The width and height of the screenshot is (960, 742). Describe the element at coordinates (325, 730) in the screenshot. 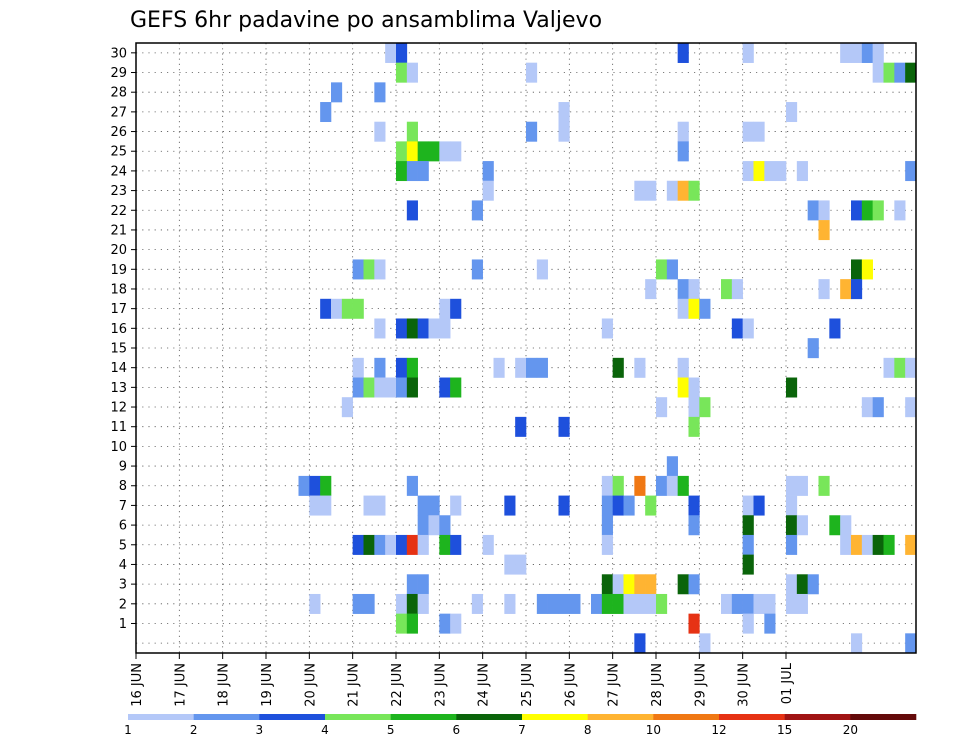

I see `legend-label: 4` at that location.